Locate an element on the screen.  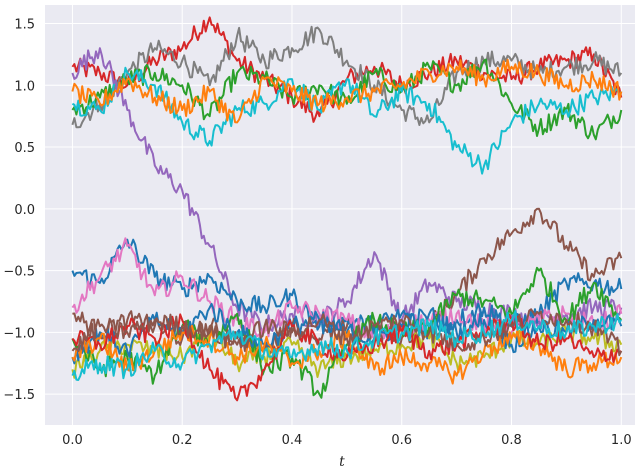
y-tick-label: −0.5 is located at coordinates (19, 272).